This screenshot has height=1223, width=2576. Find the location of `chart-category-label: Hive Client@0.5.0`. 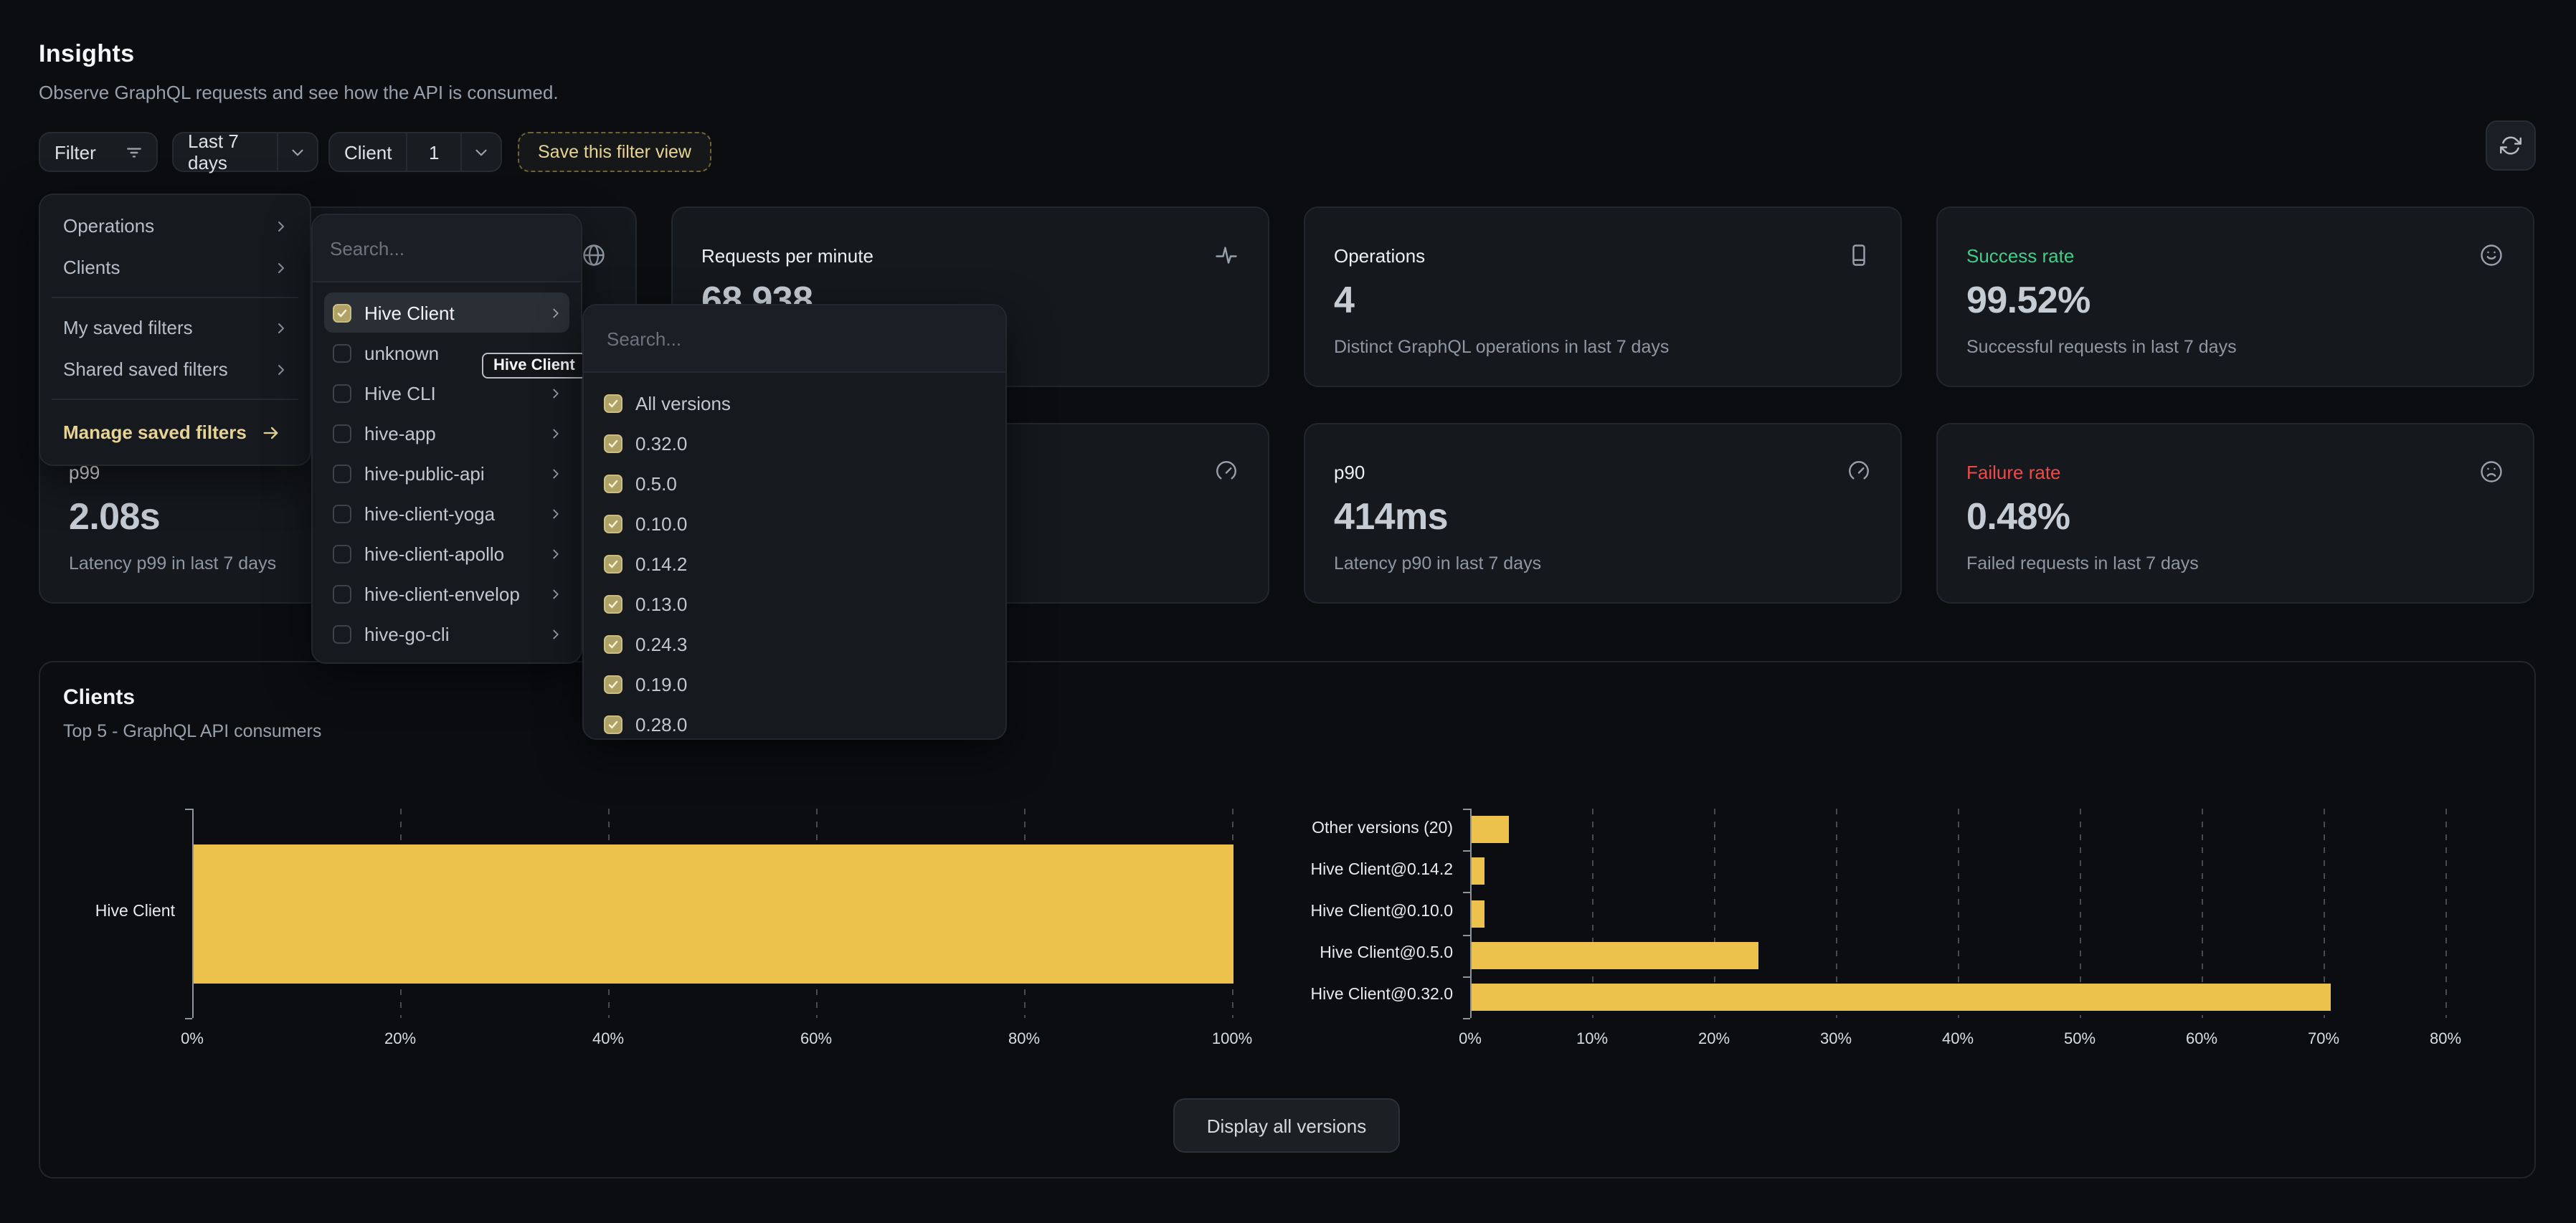

chart-category-label: Hive Client@0.5.0 is located at coordinates (1386, 953).